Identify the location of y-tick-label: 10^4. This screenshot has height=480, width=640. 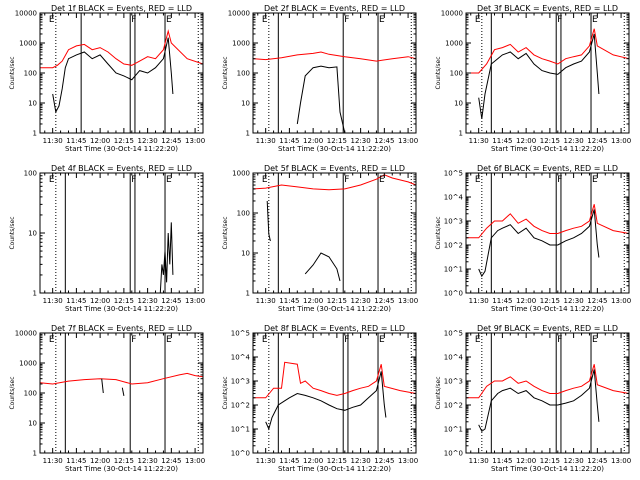
(454, 198).